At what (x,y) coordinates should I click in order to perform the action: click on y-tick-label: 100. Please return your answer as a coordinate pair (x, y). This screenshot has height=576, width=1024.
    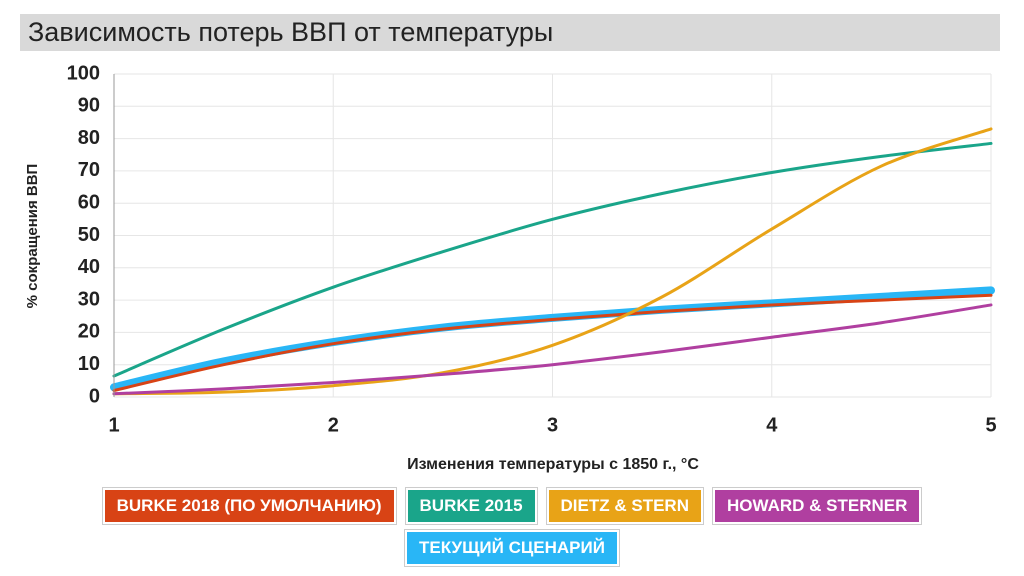
    Looking at the image, I should click on (83, 73).